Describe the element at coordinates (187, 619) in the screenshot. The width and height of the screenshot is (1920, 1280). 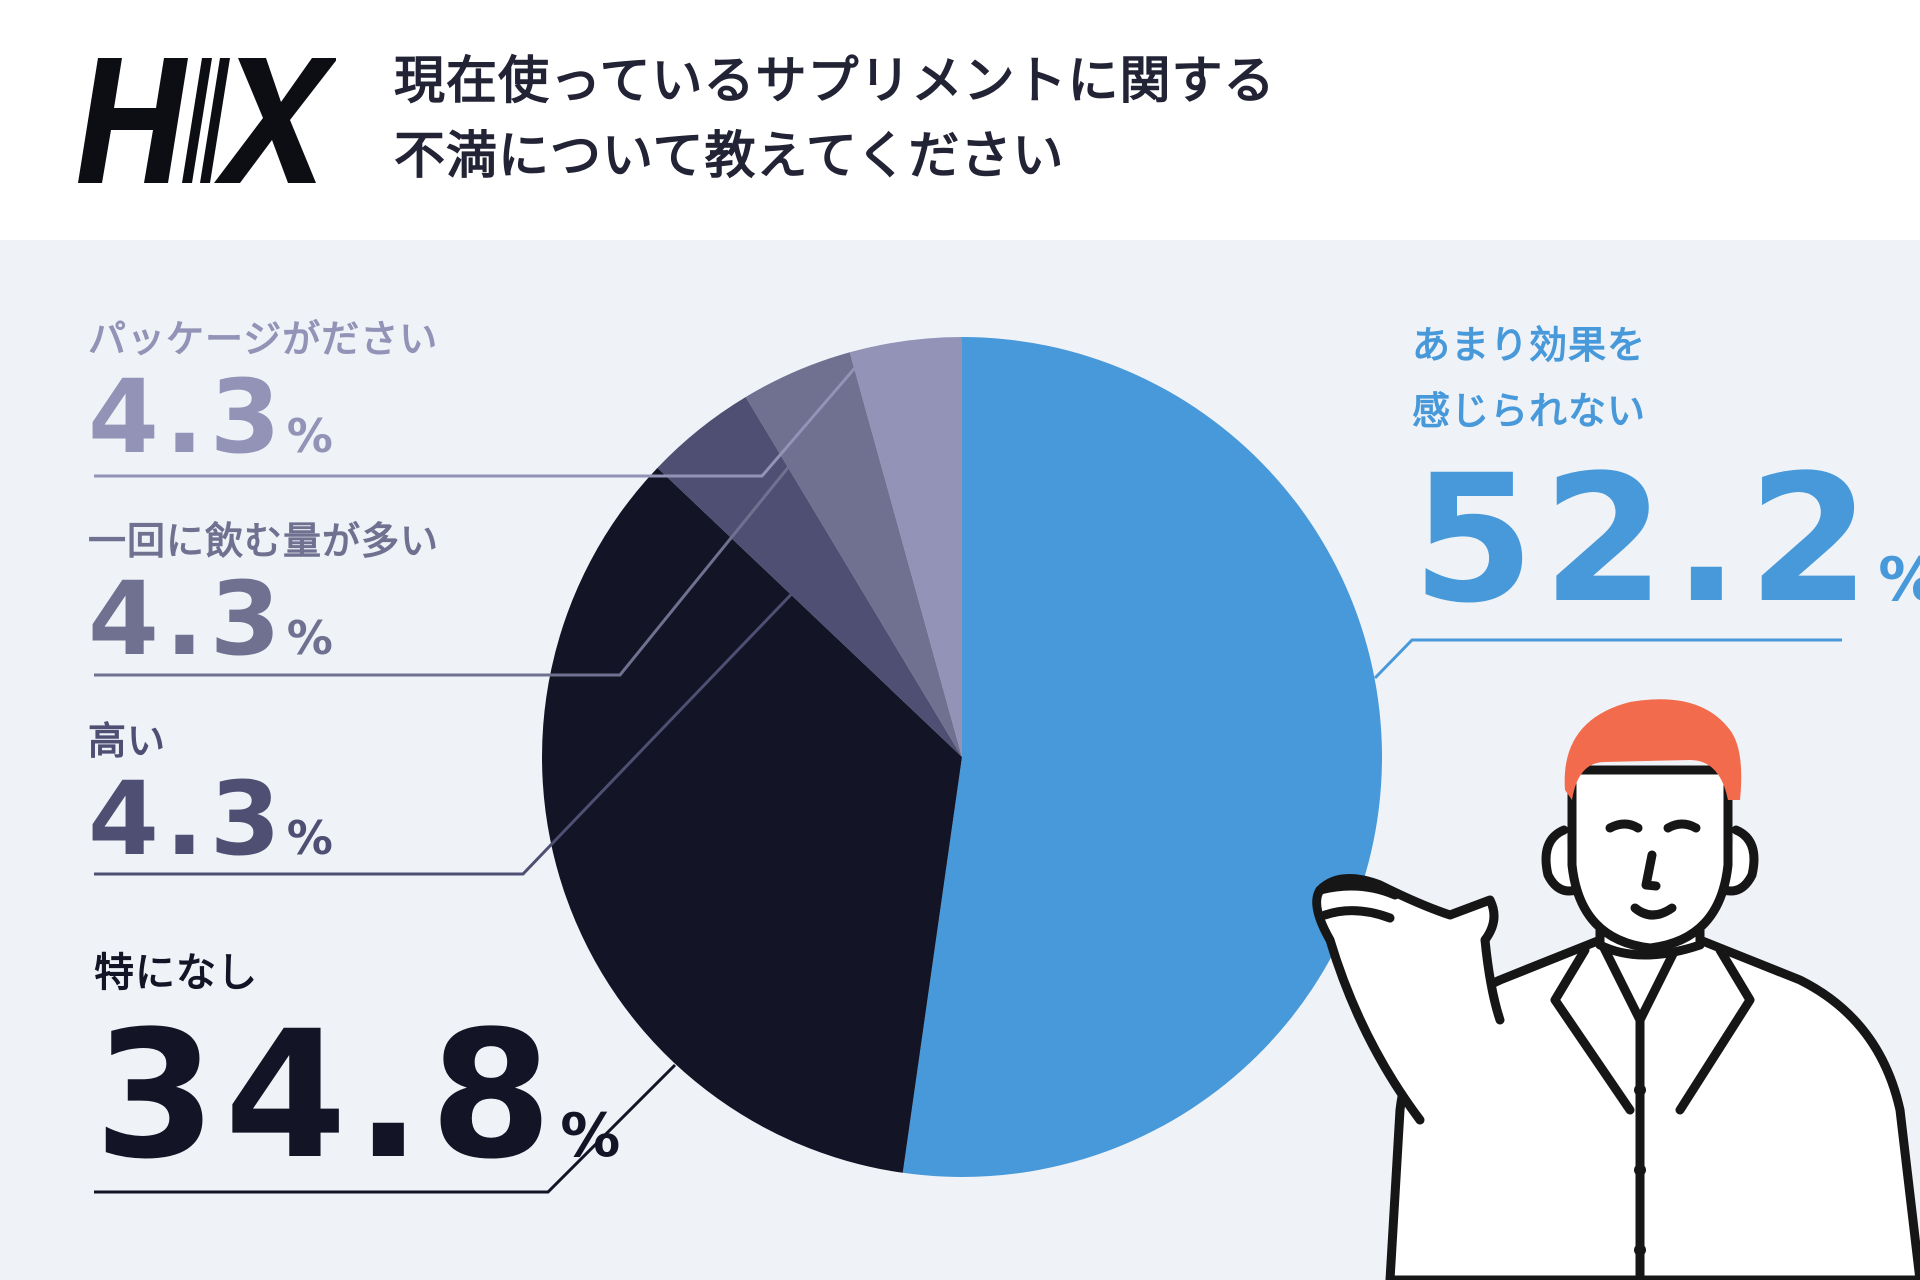
I see `value-3: 4.3` at that location.